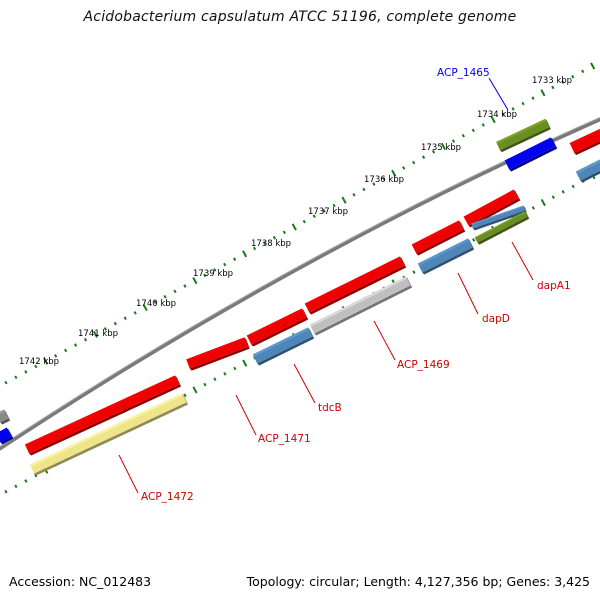 This screenshot has height=600, width=600. Describe the element at coordinates (497, 115) in the screenshot. I see `kbp-label-1734: 1734 kbp` at that location.